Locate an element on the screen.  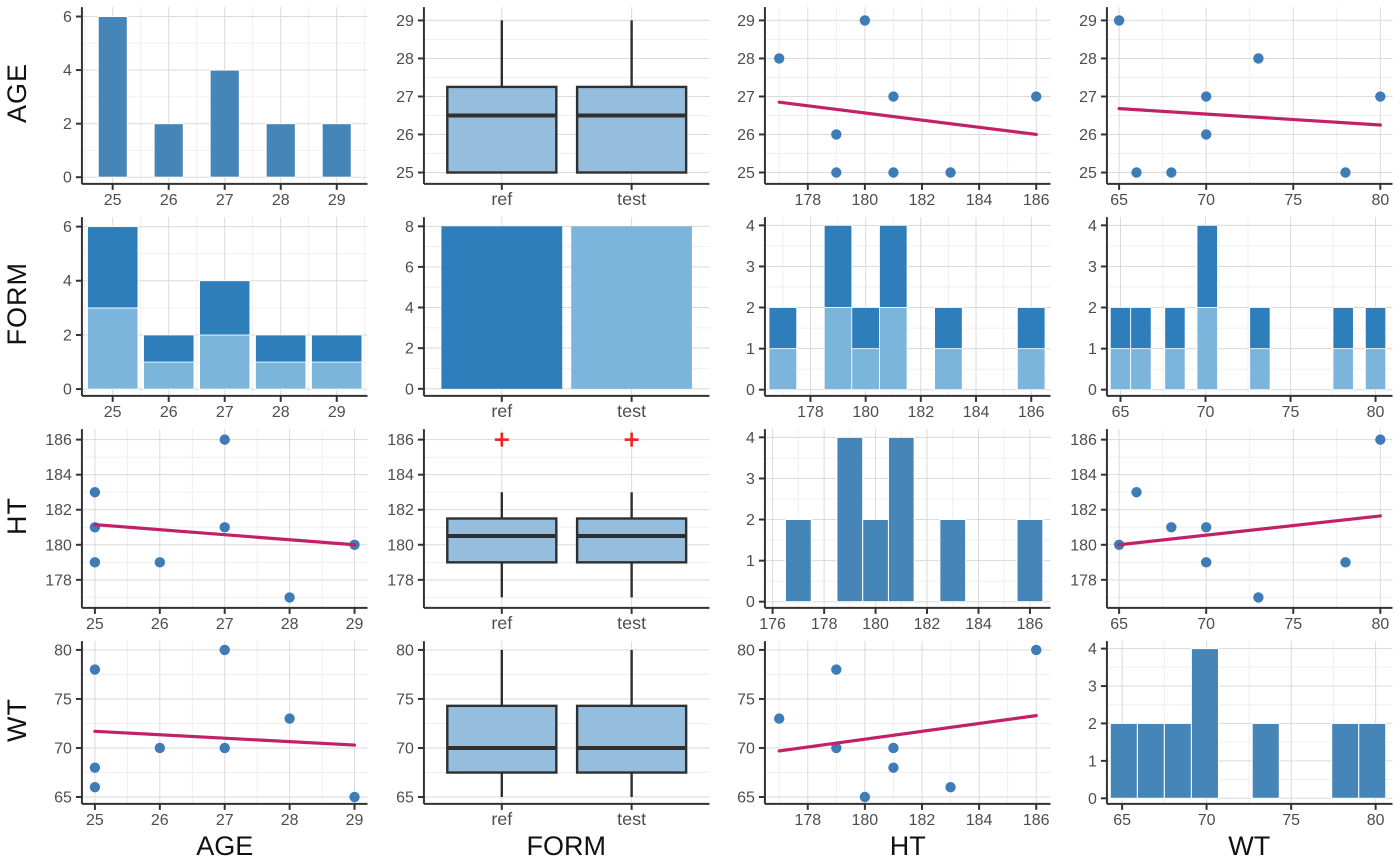
panel-age-age-histogram: 0 2 4 6 25 26 27 28 29 is located at coordinates (205, 105).